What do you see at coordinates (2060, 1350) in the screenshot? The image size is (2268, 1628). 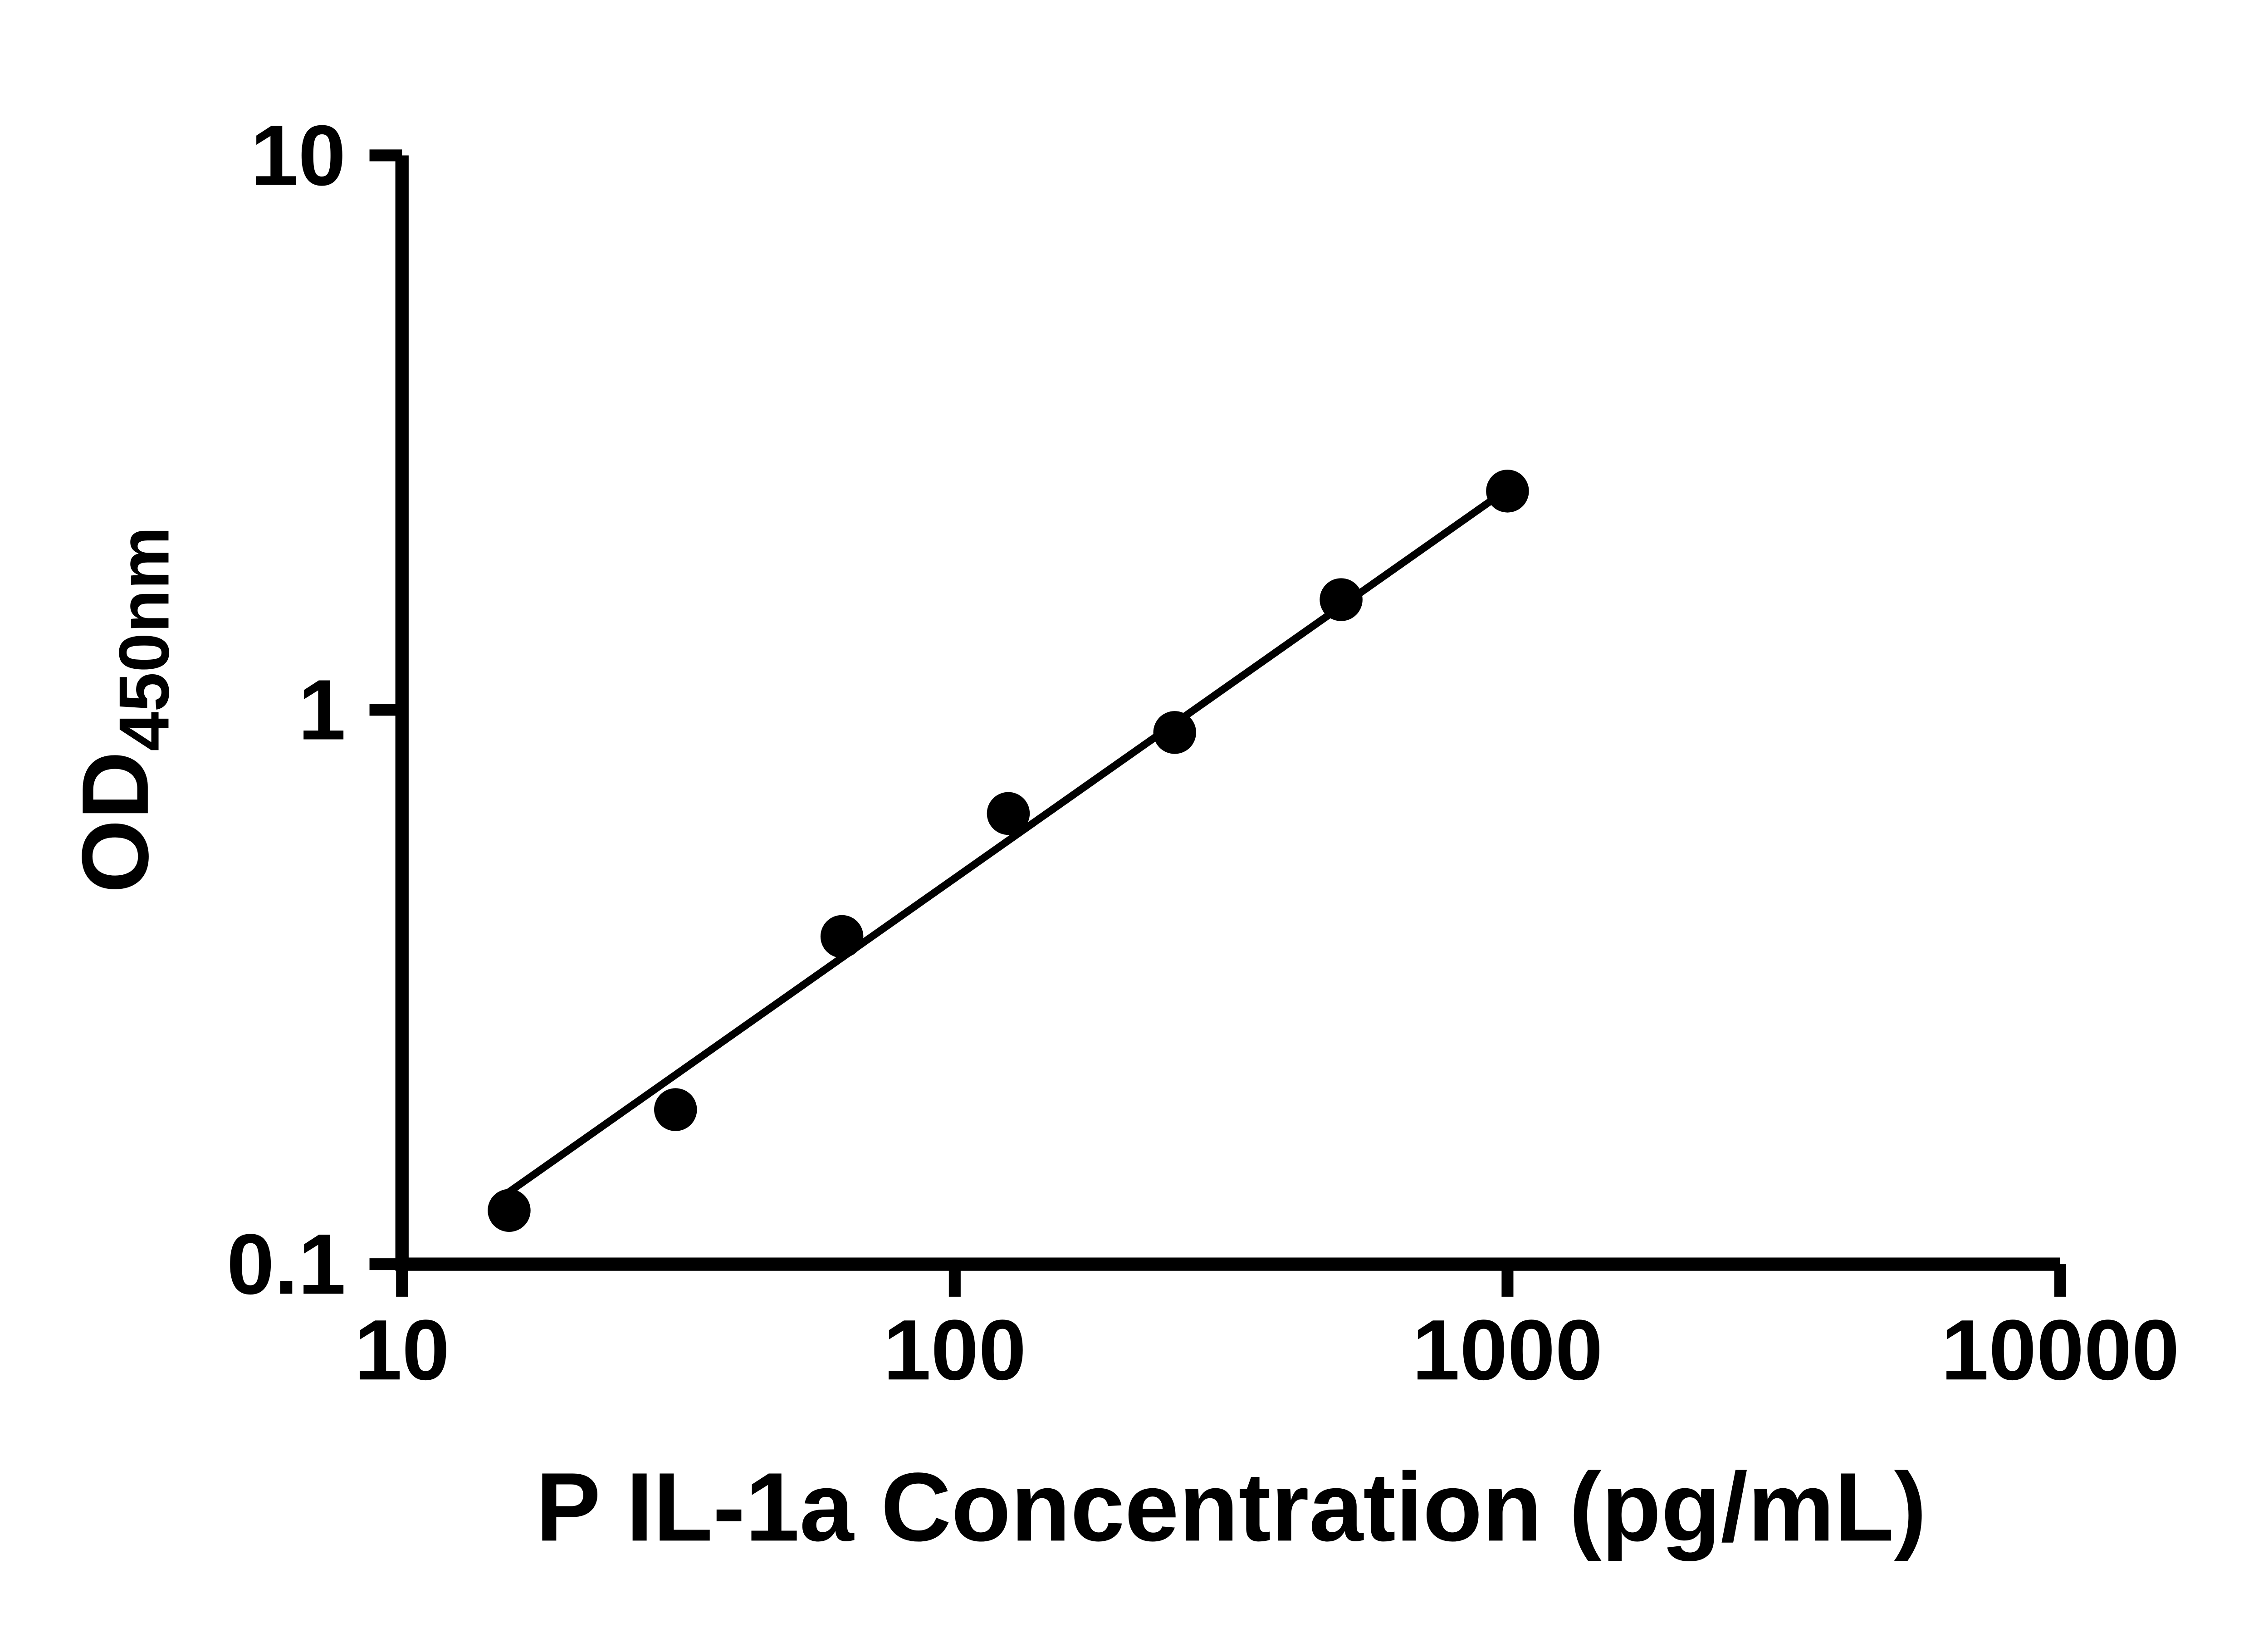 I see `x-axis-tick-label: 10000` at bounding box center [2060, 1350].